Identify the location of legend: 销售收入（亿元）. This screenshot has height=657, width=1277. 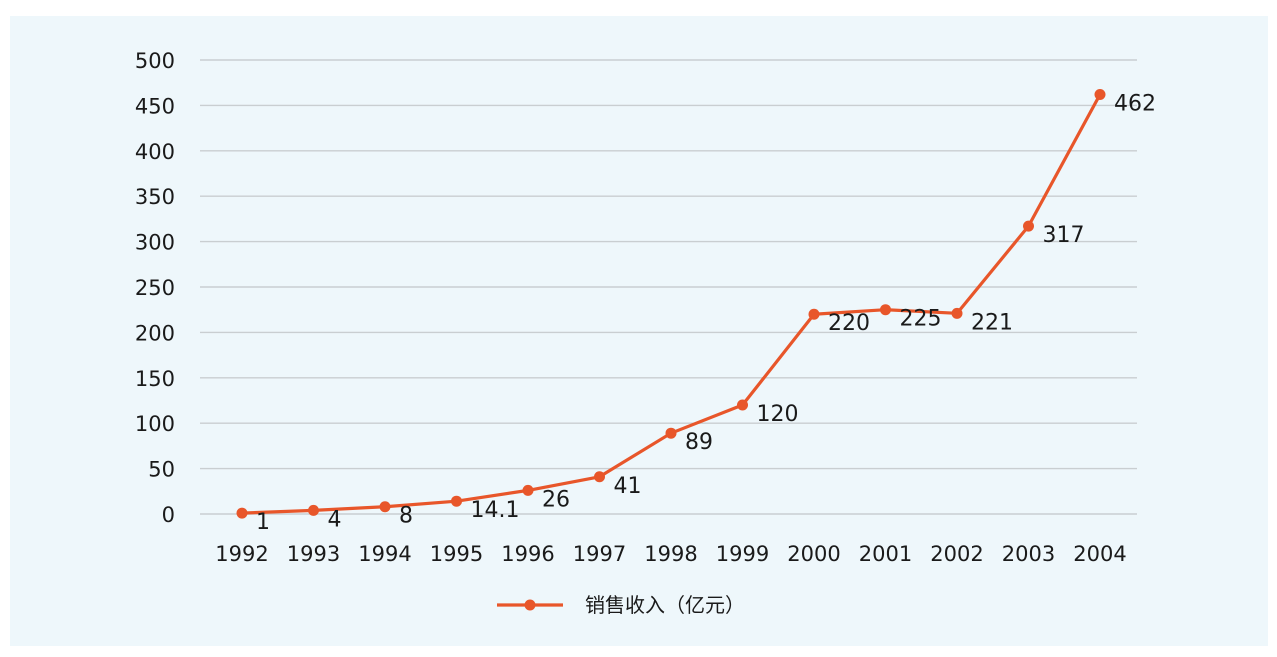
(621, 605).